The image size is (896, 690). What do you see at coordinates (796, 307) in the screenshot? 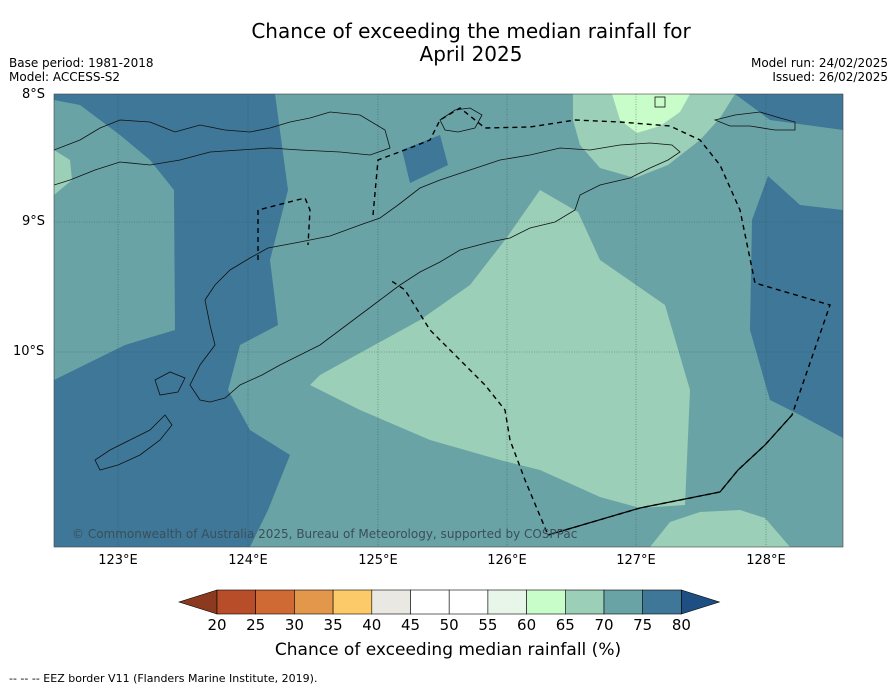
I see `zone-75-80-east` at bounding box center [796, 307].